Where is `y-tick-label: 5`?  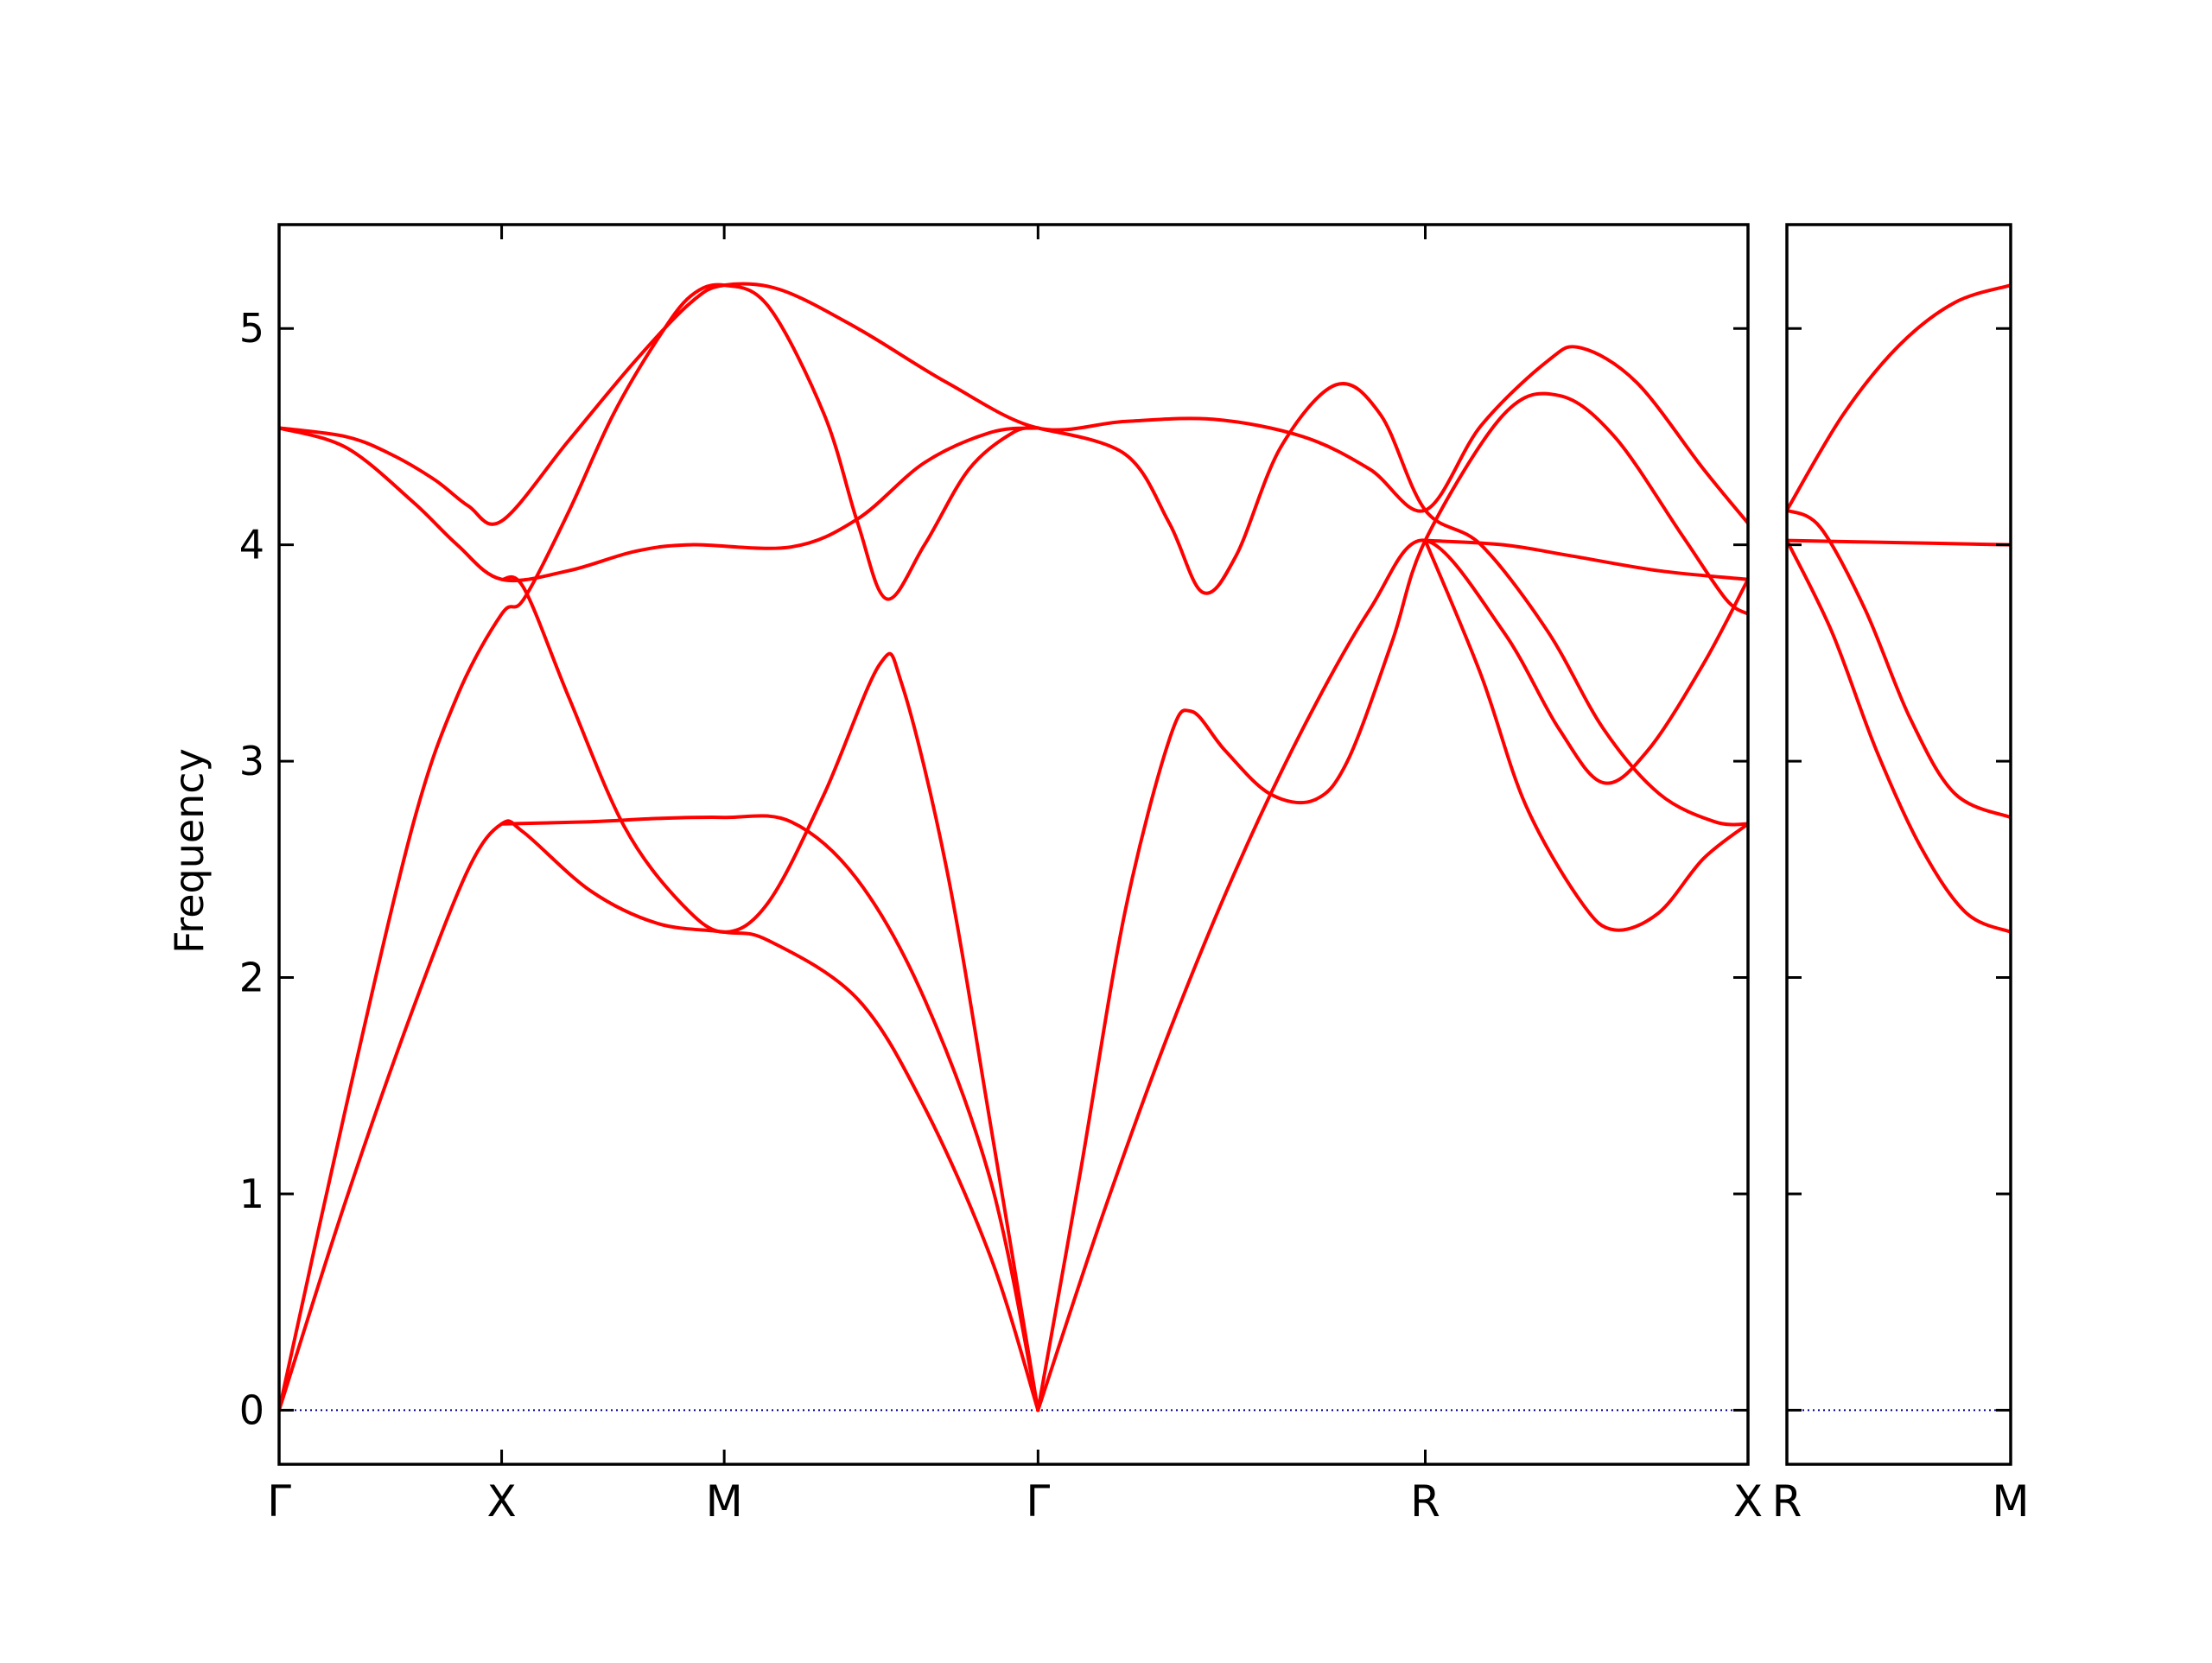 y-tick-label: 5 is located at coordinates (251, 328).